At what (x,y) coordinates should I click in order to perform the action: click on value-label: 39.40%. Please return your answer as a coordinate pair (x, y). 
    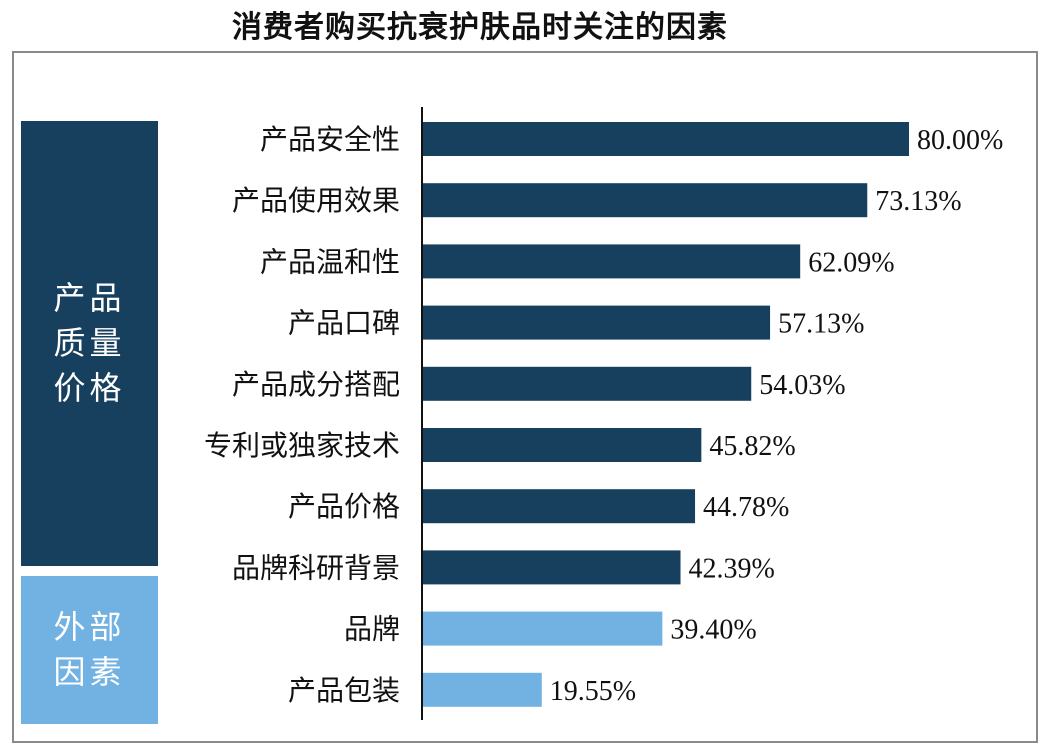
    Looking at the image, I should click on (713, 630).